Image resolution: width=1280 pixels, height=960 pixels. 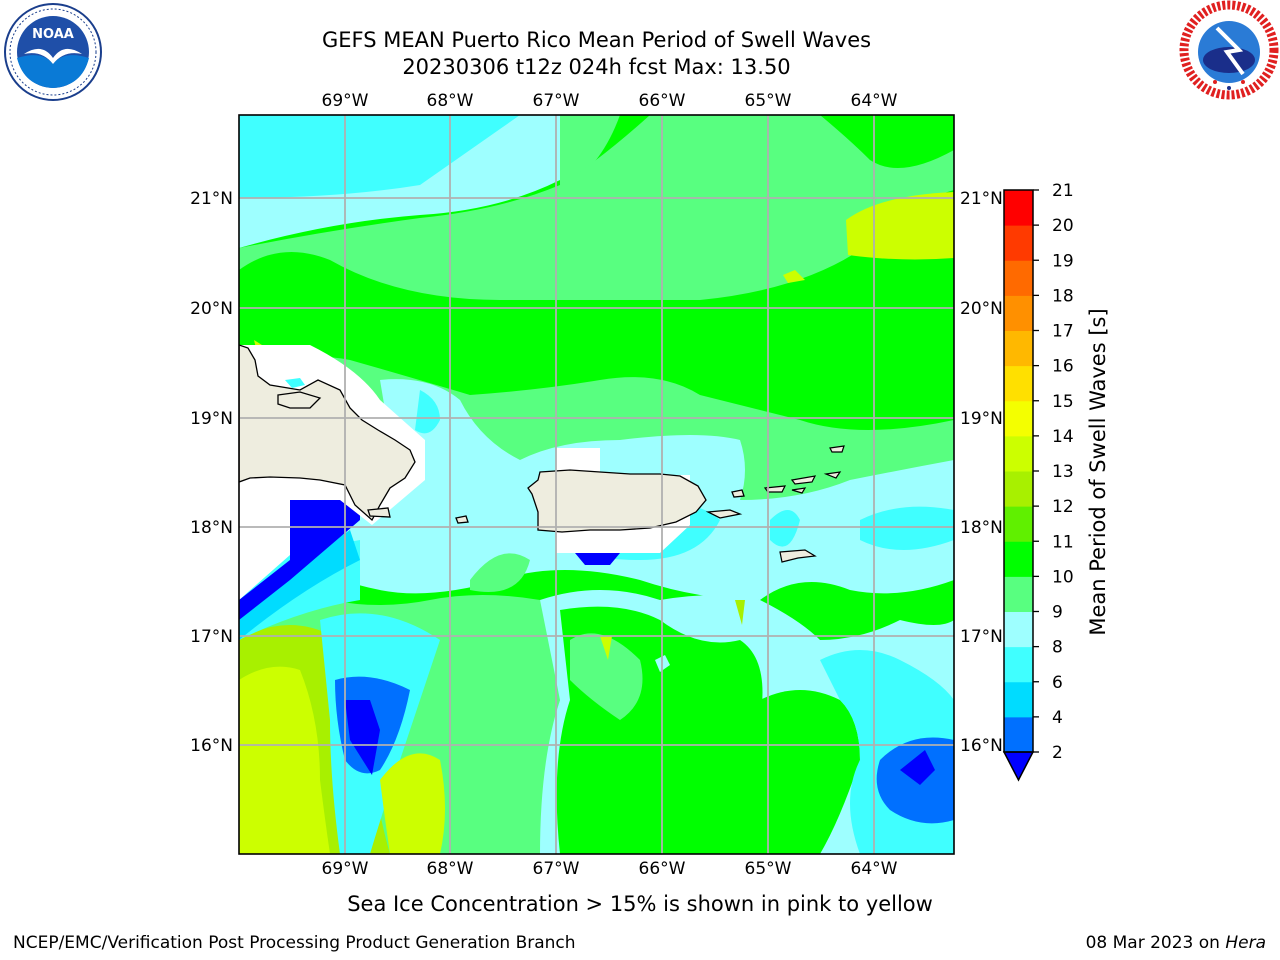 I want to click on lat-label-right: 19°N, so click(x=981, y=419).